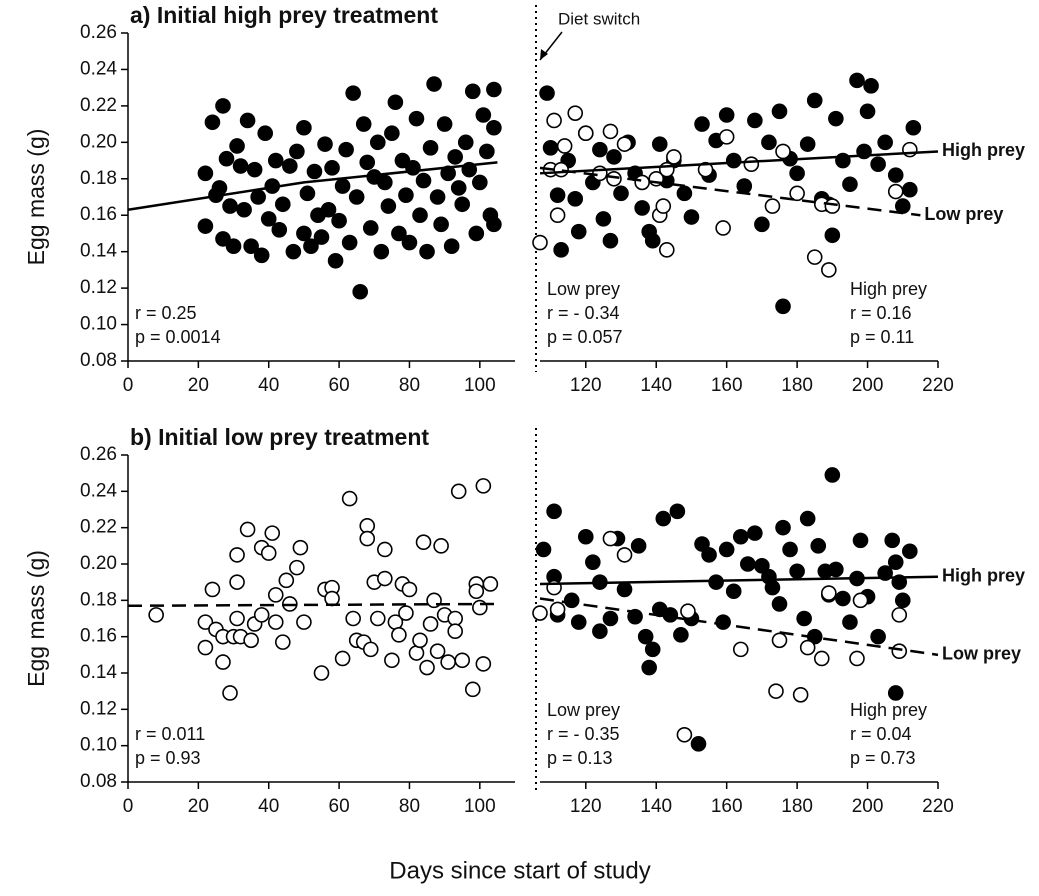 This screenshot has height=896, width=1039. What do you see at coordinates (168, 758) in the screenshot?
I see `stat-text: p = 0.93` at bounding box center [168, 758].